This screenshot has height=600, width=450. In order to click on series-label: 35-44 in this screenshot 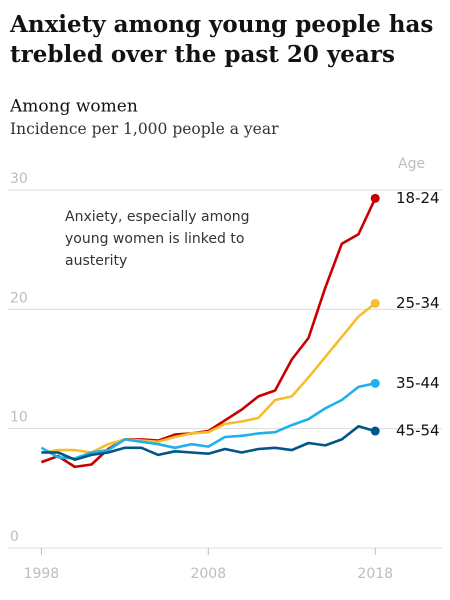, I will do `click(418, 383)`.